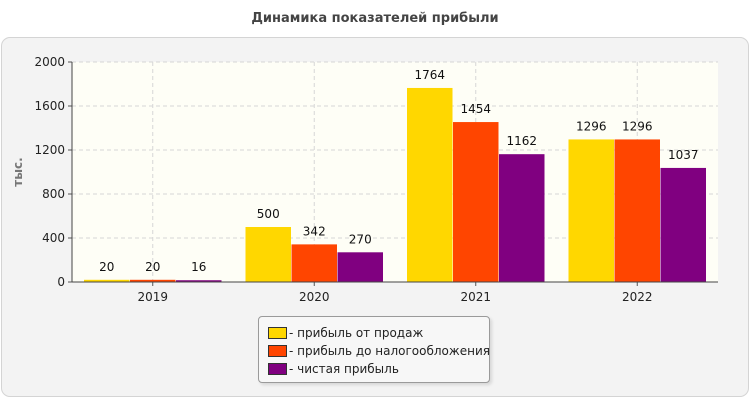 The width and height of the screenshot is (750, 400). I want to click on data-label: 1764, so click(429, 75).